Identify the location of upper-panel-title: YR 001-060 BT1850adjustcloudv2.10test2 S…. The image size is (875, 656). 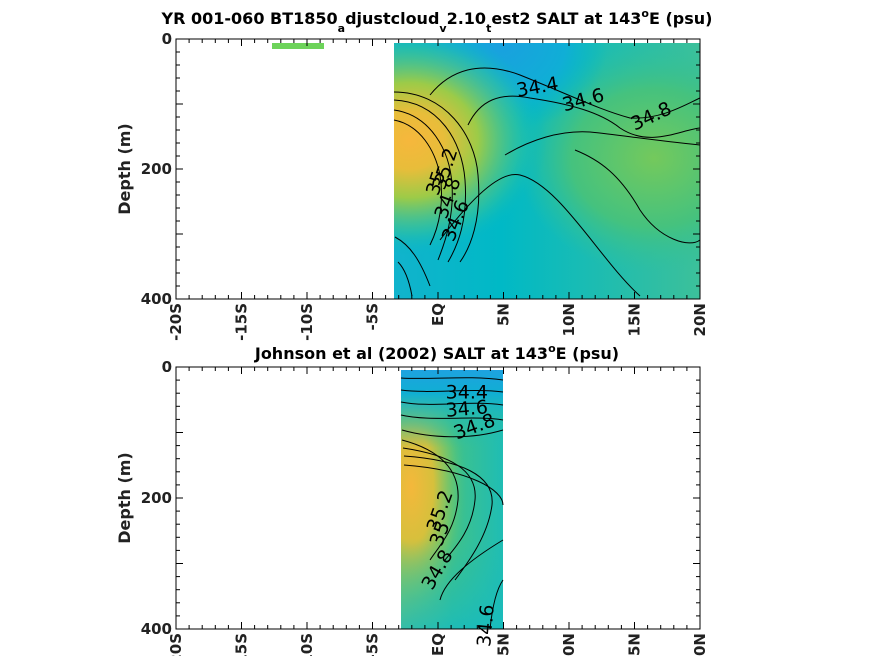
(437, 21).